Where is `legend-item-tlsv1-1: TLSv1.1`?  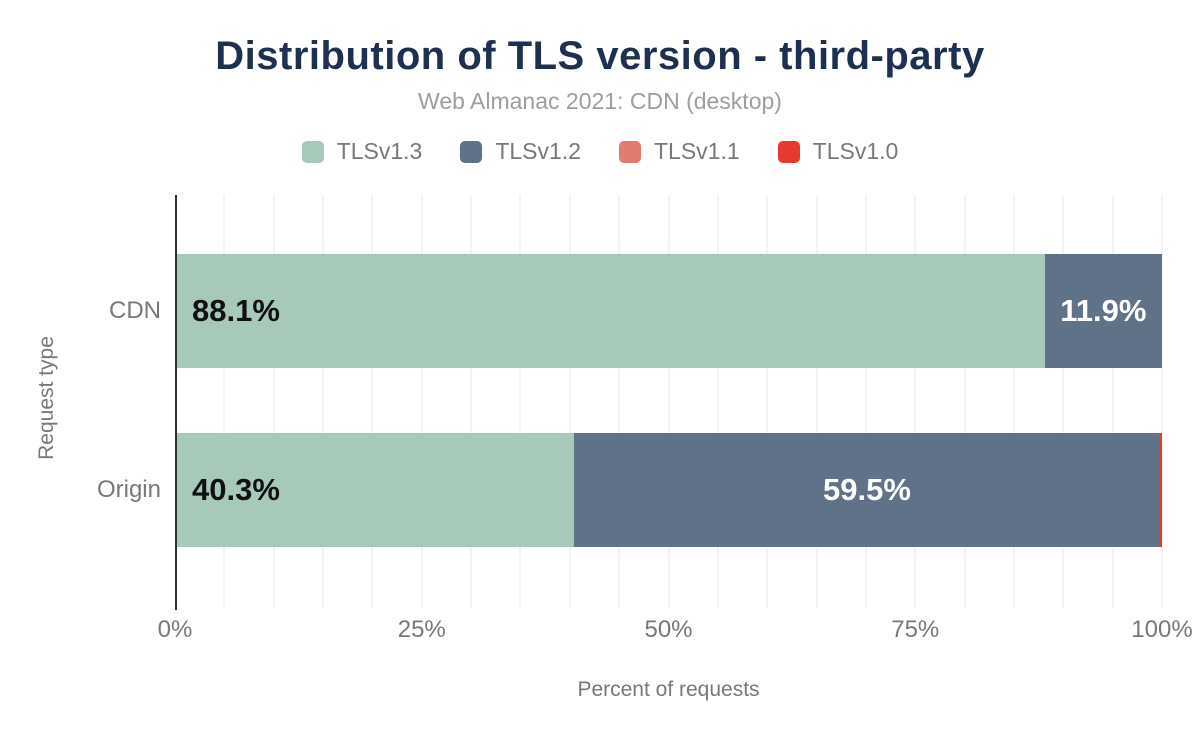 legend-item-tlsv1-1: TLSv1.1 is located at coordinates (679, 151).